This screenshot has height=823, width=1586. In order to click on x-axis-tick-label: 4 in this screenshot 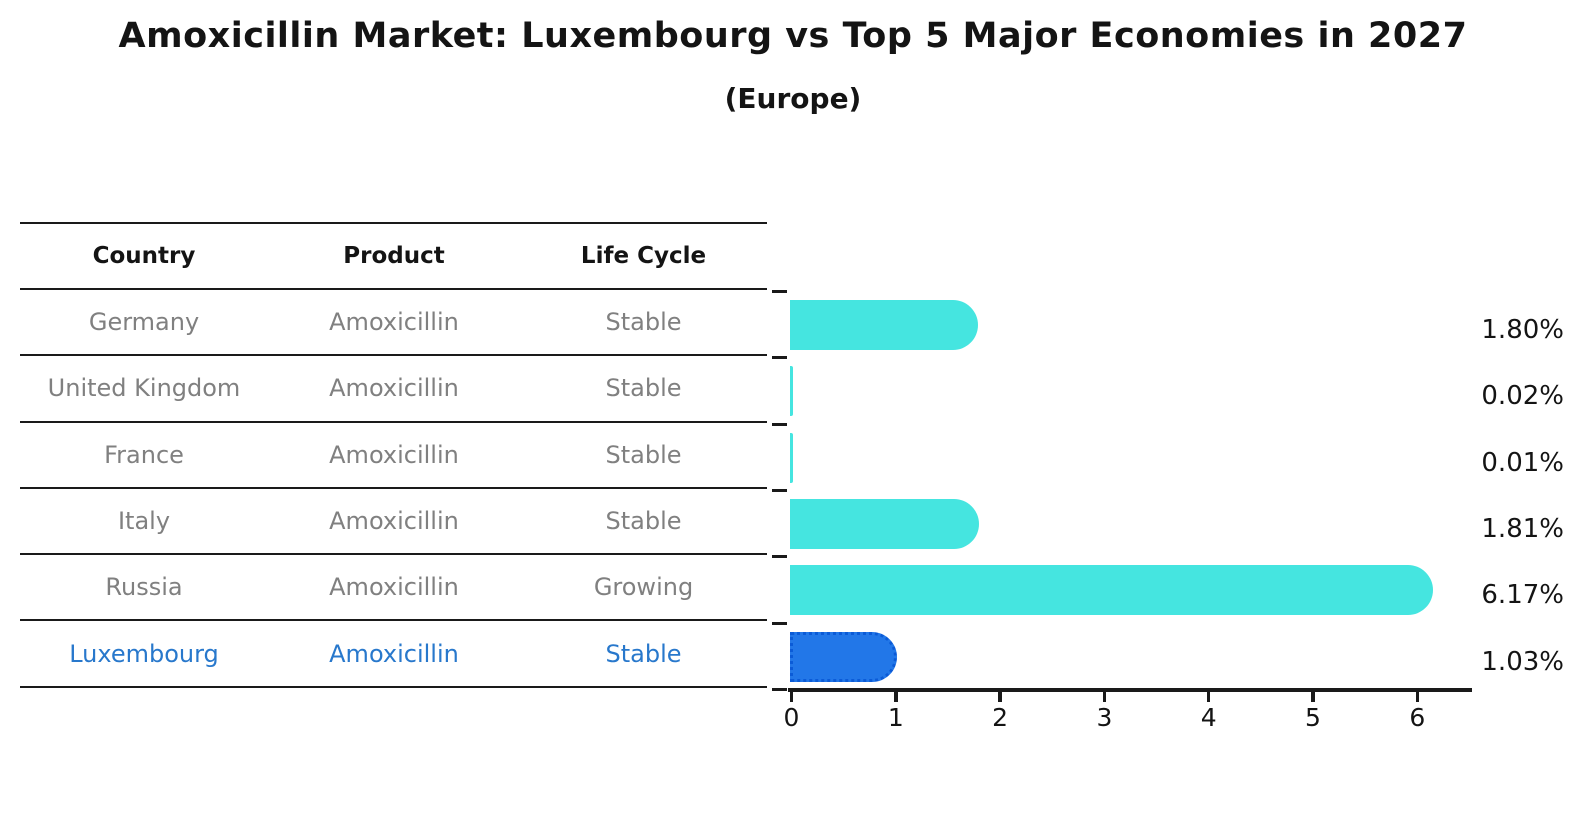, I will do `click(1208, 717)`.